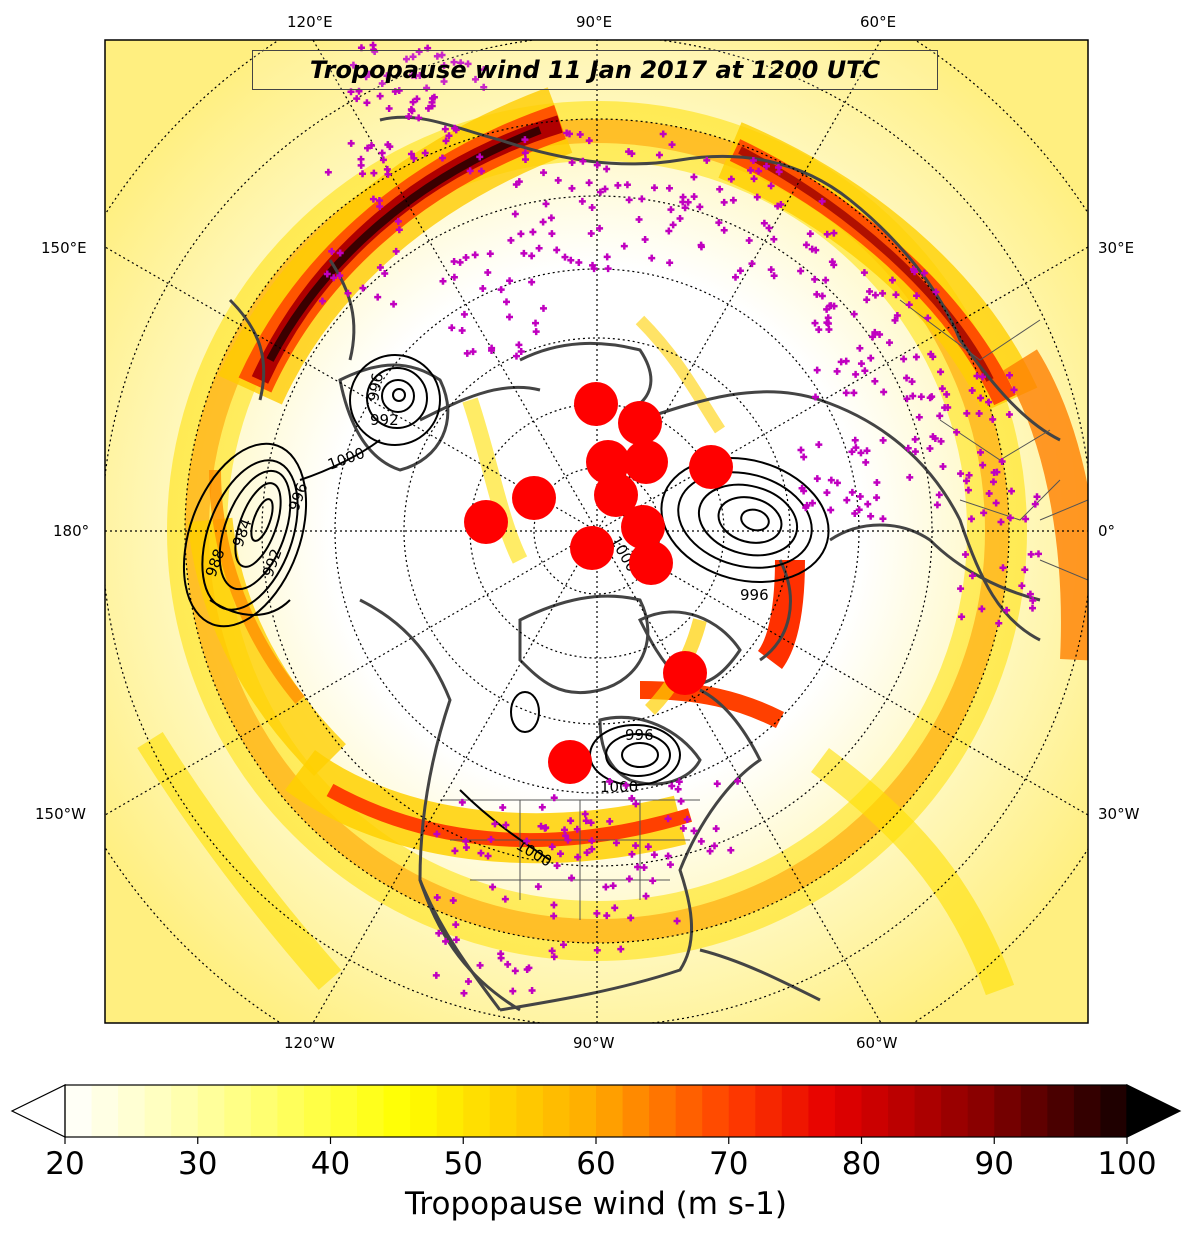 Image resolution: width=1192 pixels, height=1238 pixels. I want to click on colorbar-tick-label: 50, so click(463, 1164).